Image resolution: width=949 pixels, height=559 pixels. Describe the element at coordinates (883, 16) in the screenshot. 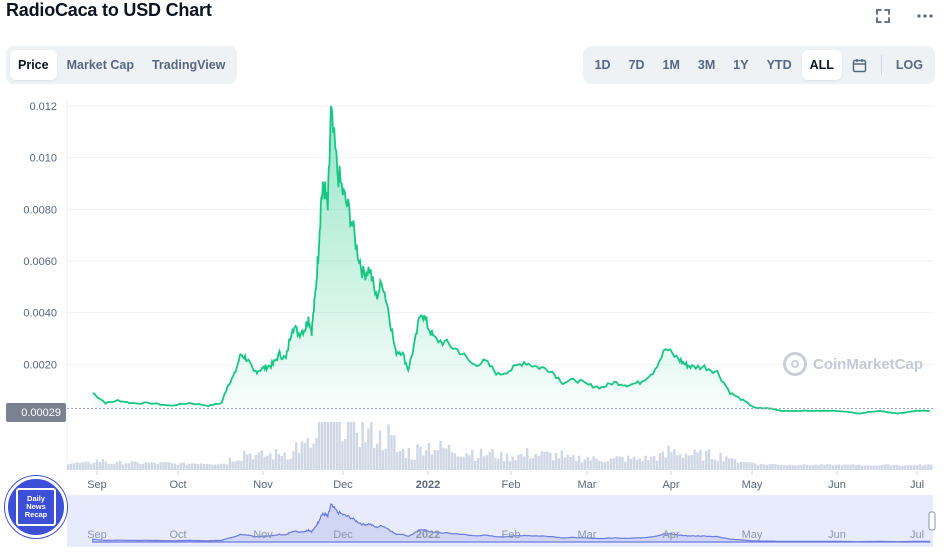

I see `expand-icon` at that location.